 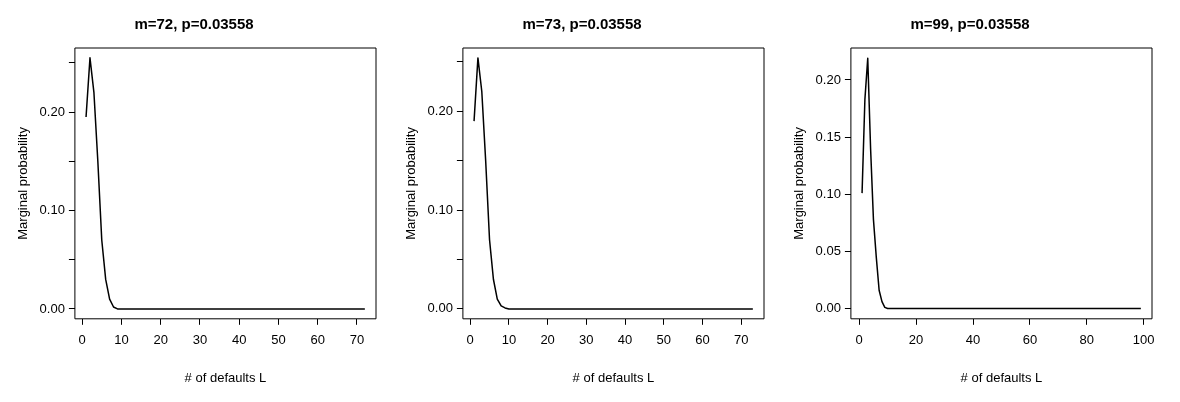 What do you see at coordinates (1087, 340) in the screenshot?
I see `x-tick-label: 80` at bounding box center [1087, 340].